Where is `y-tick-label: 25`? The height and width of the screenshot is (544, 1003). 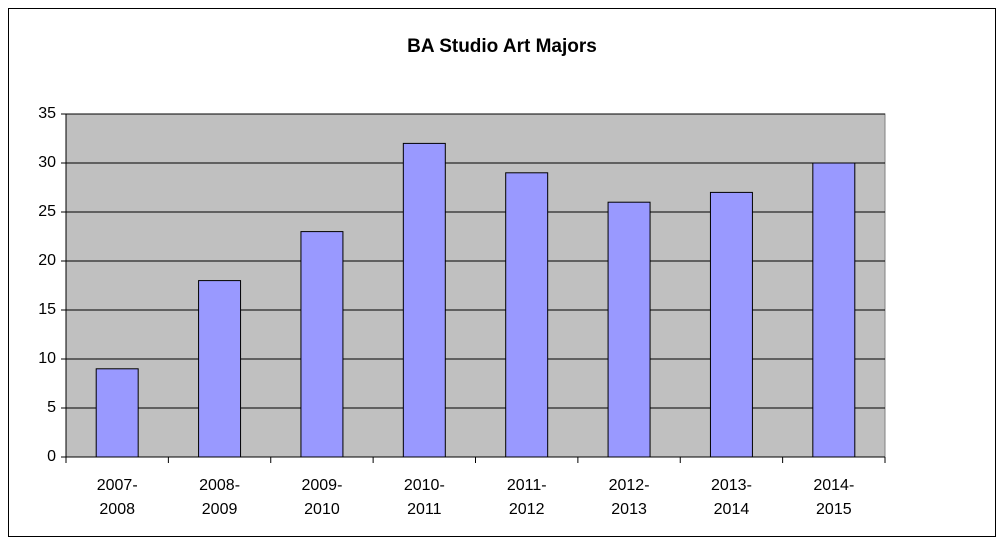 y-tick-label: 25 is located at coordinates (47, 211).